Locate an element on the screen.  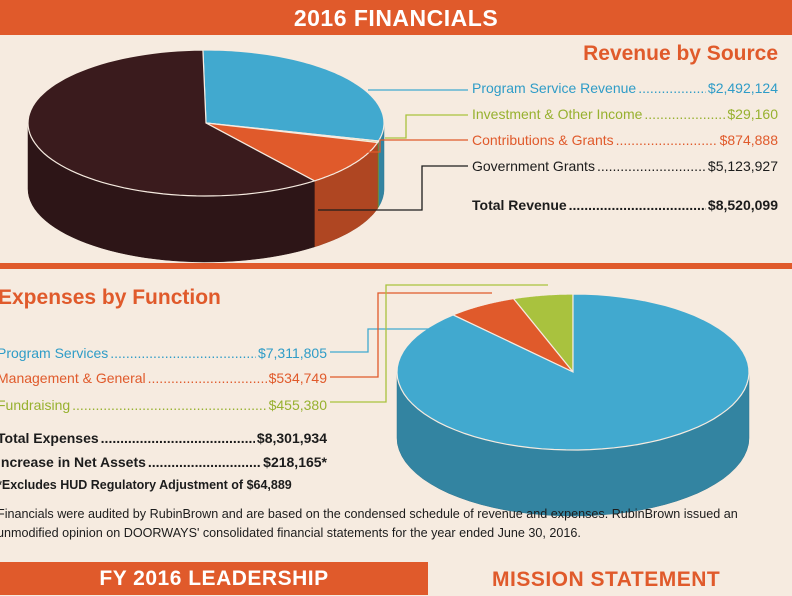
leader-line-investment is located at coordinates (426, 126).